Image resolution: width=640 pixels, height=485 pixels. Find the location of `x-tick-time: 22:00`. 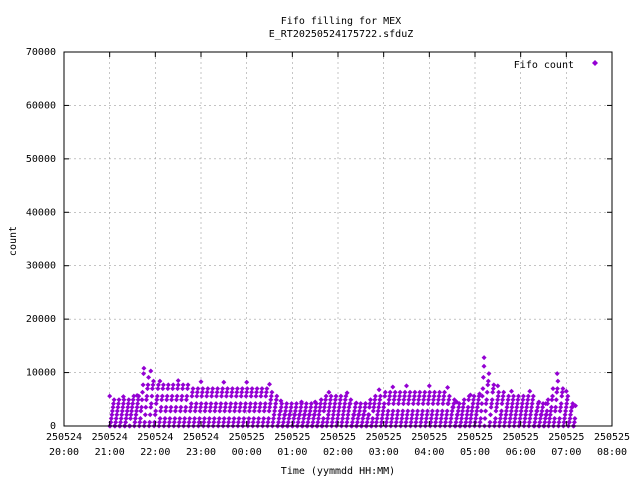

x-tick-time: 22:00 is located at coordinates (155, 452).